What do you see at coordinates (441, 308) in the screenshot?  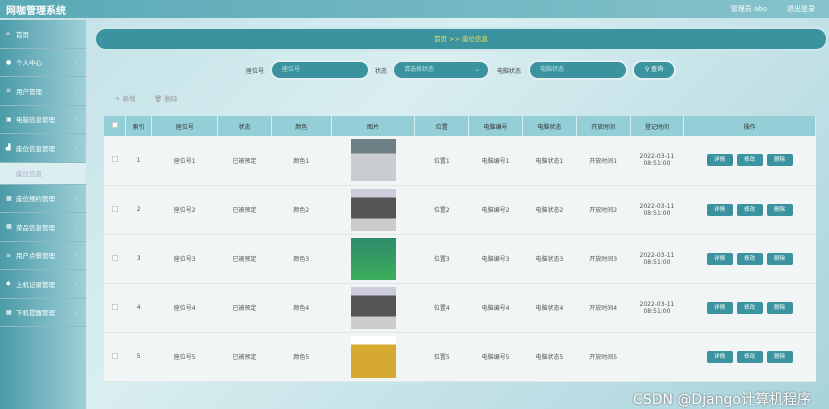 I see `cell-pos: 位置4` at bounding box center [441, 308].